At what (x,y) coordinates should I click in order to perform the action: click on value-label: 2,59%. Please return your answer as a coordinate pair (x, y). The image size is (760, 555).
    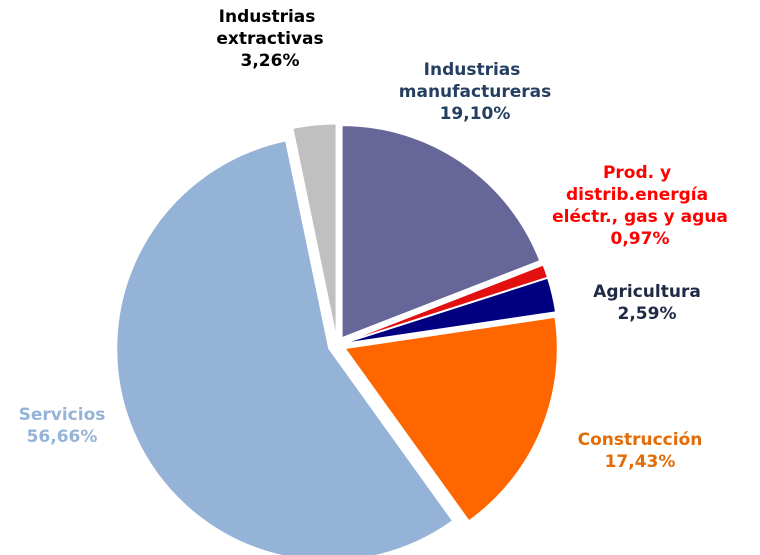
    Looking at the image, I should click on (647, 314).